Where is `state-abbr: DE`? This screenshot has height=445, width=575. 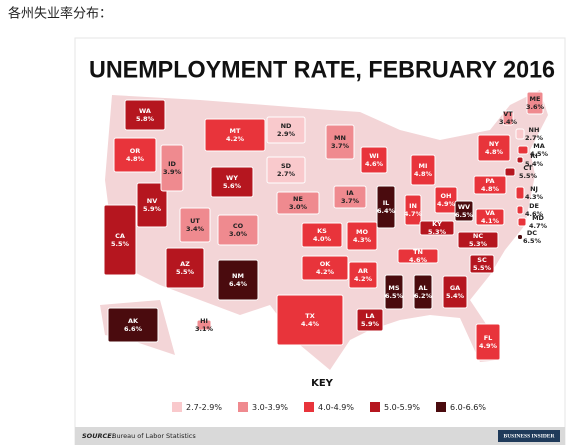
state-abbr: DE is located at coordinates (534, 206).